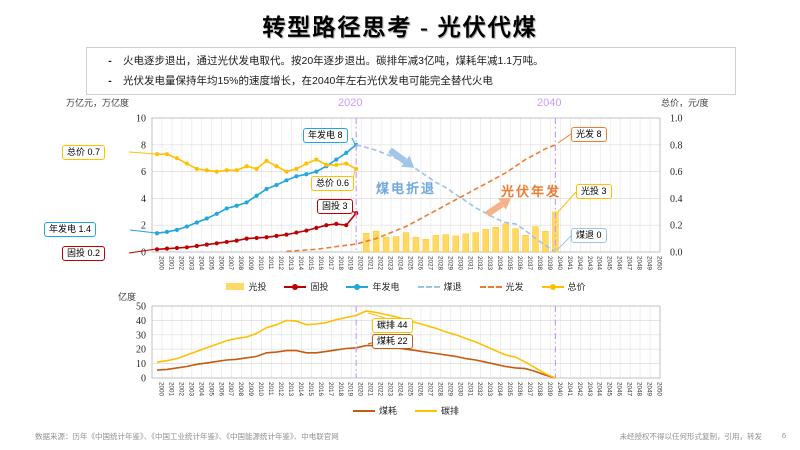  I want to click on legend-label: 总价, so click(576, 287).